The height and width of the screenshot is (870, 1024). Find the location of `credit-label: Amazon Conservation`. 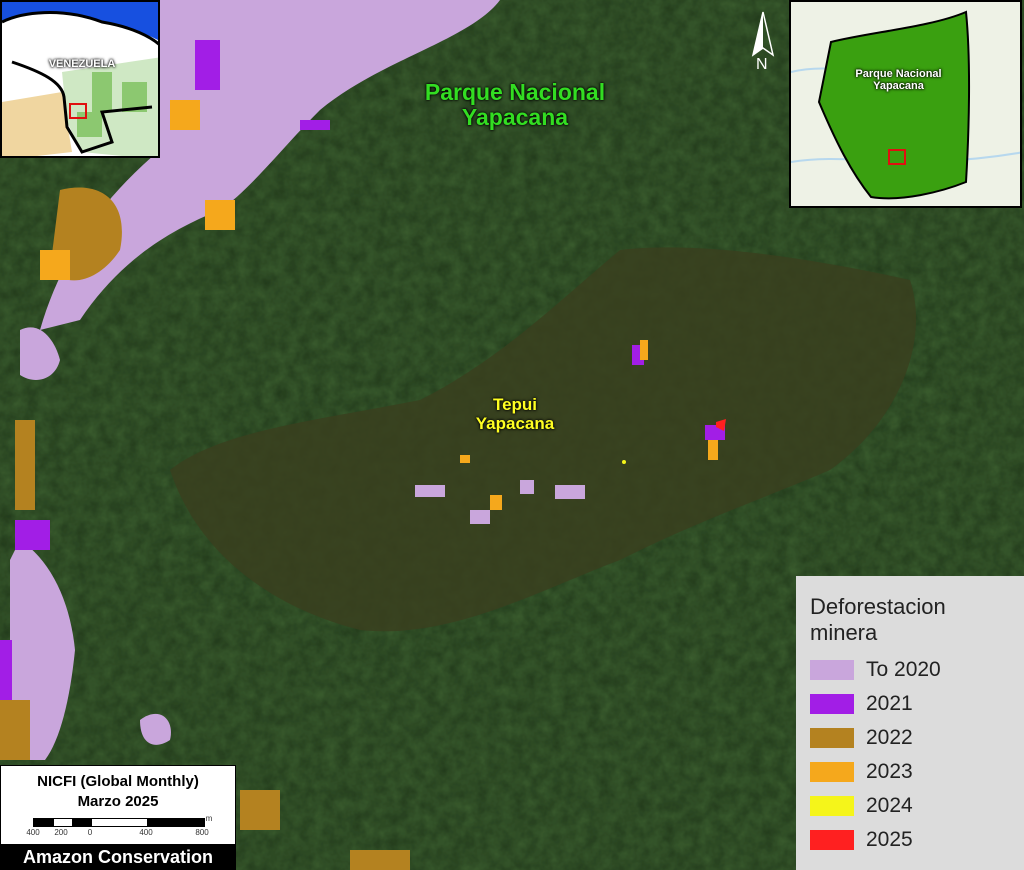

credit-label: Amazon Conservation is located at coordinates (118, 857).